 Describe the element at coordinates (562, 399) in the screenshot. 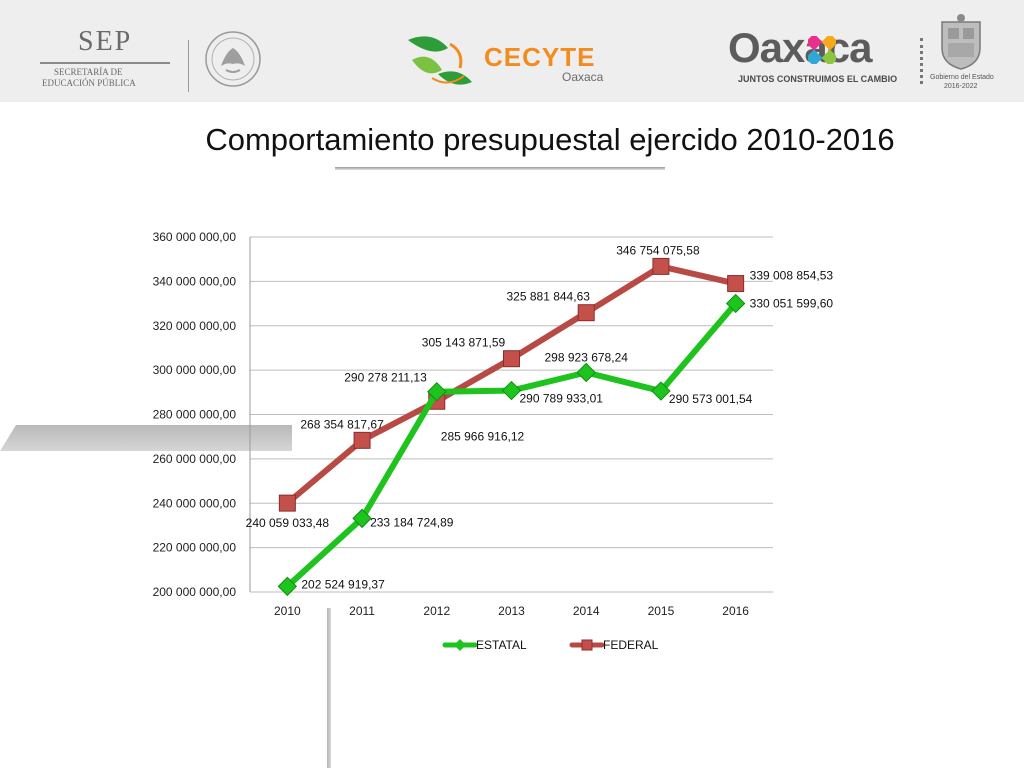

I see `data-label-estatal: 290 789 933,01` at that location.